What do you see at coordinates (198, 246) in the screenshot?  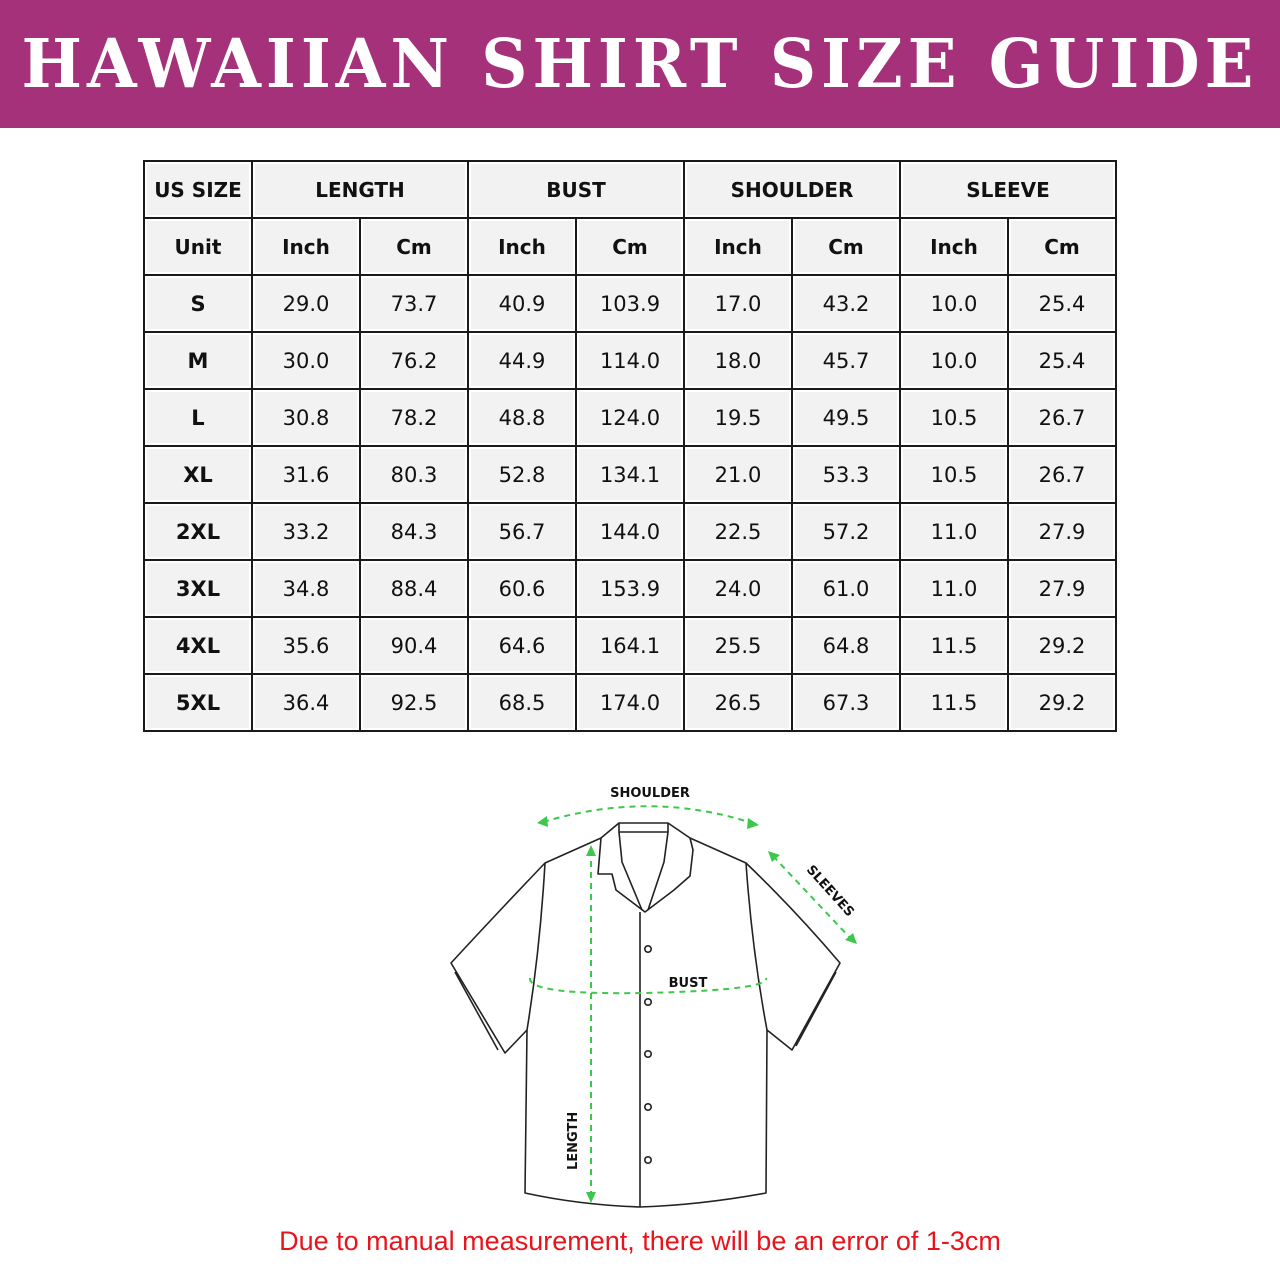 I see `unit-header: Unit` at bounding box center [198, 246].